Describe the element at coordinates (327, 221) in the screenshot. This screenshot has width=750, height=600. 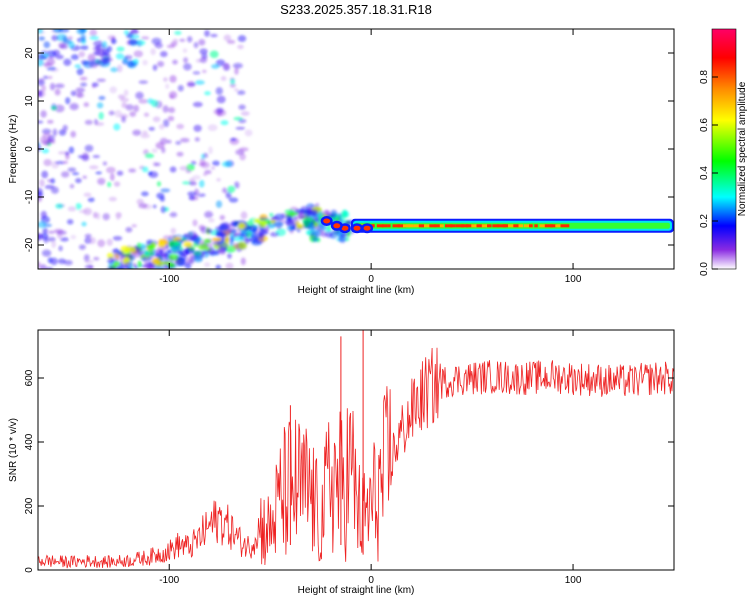
I see `carrier-start-core` at that location.